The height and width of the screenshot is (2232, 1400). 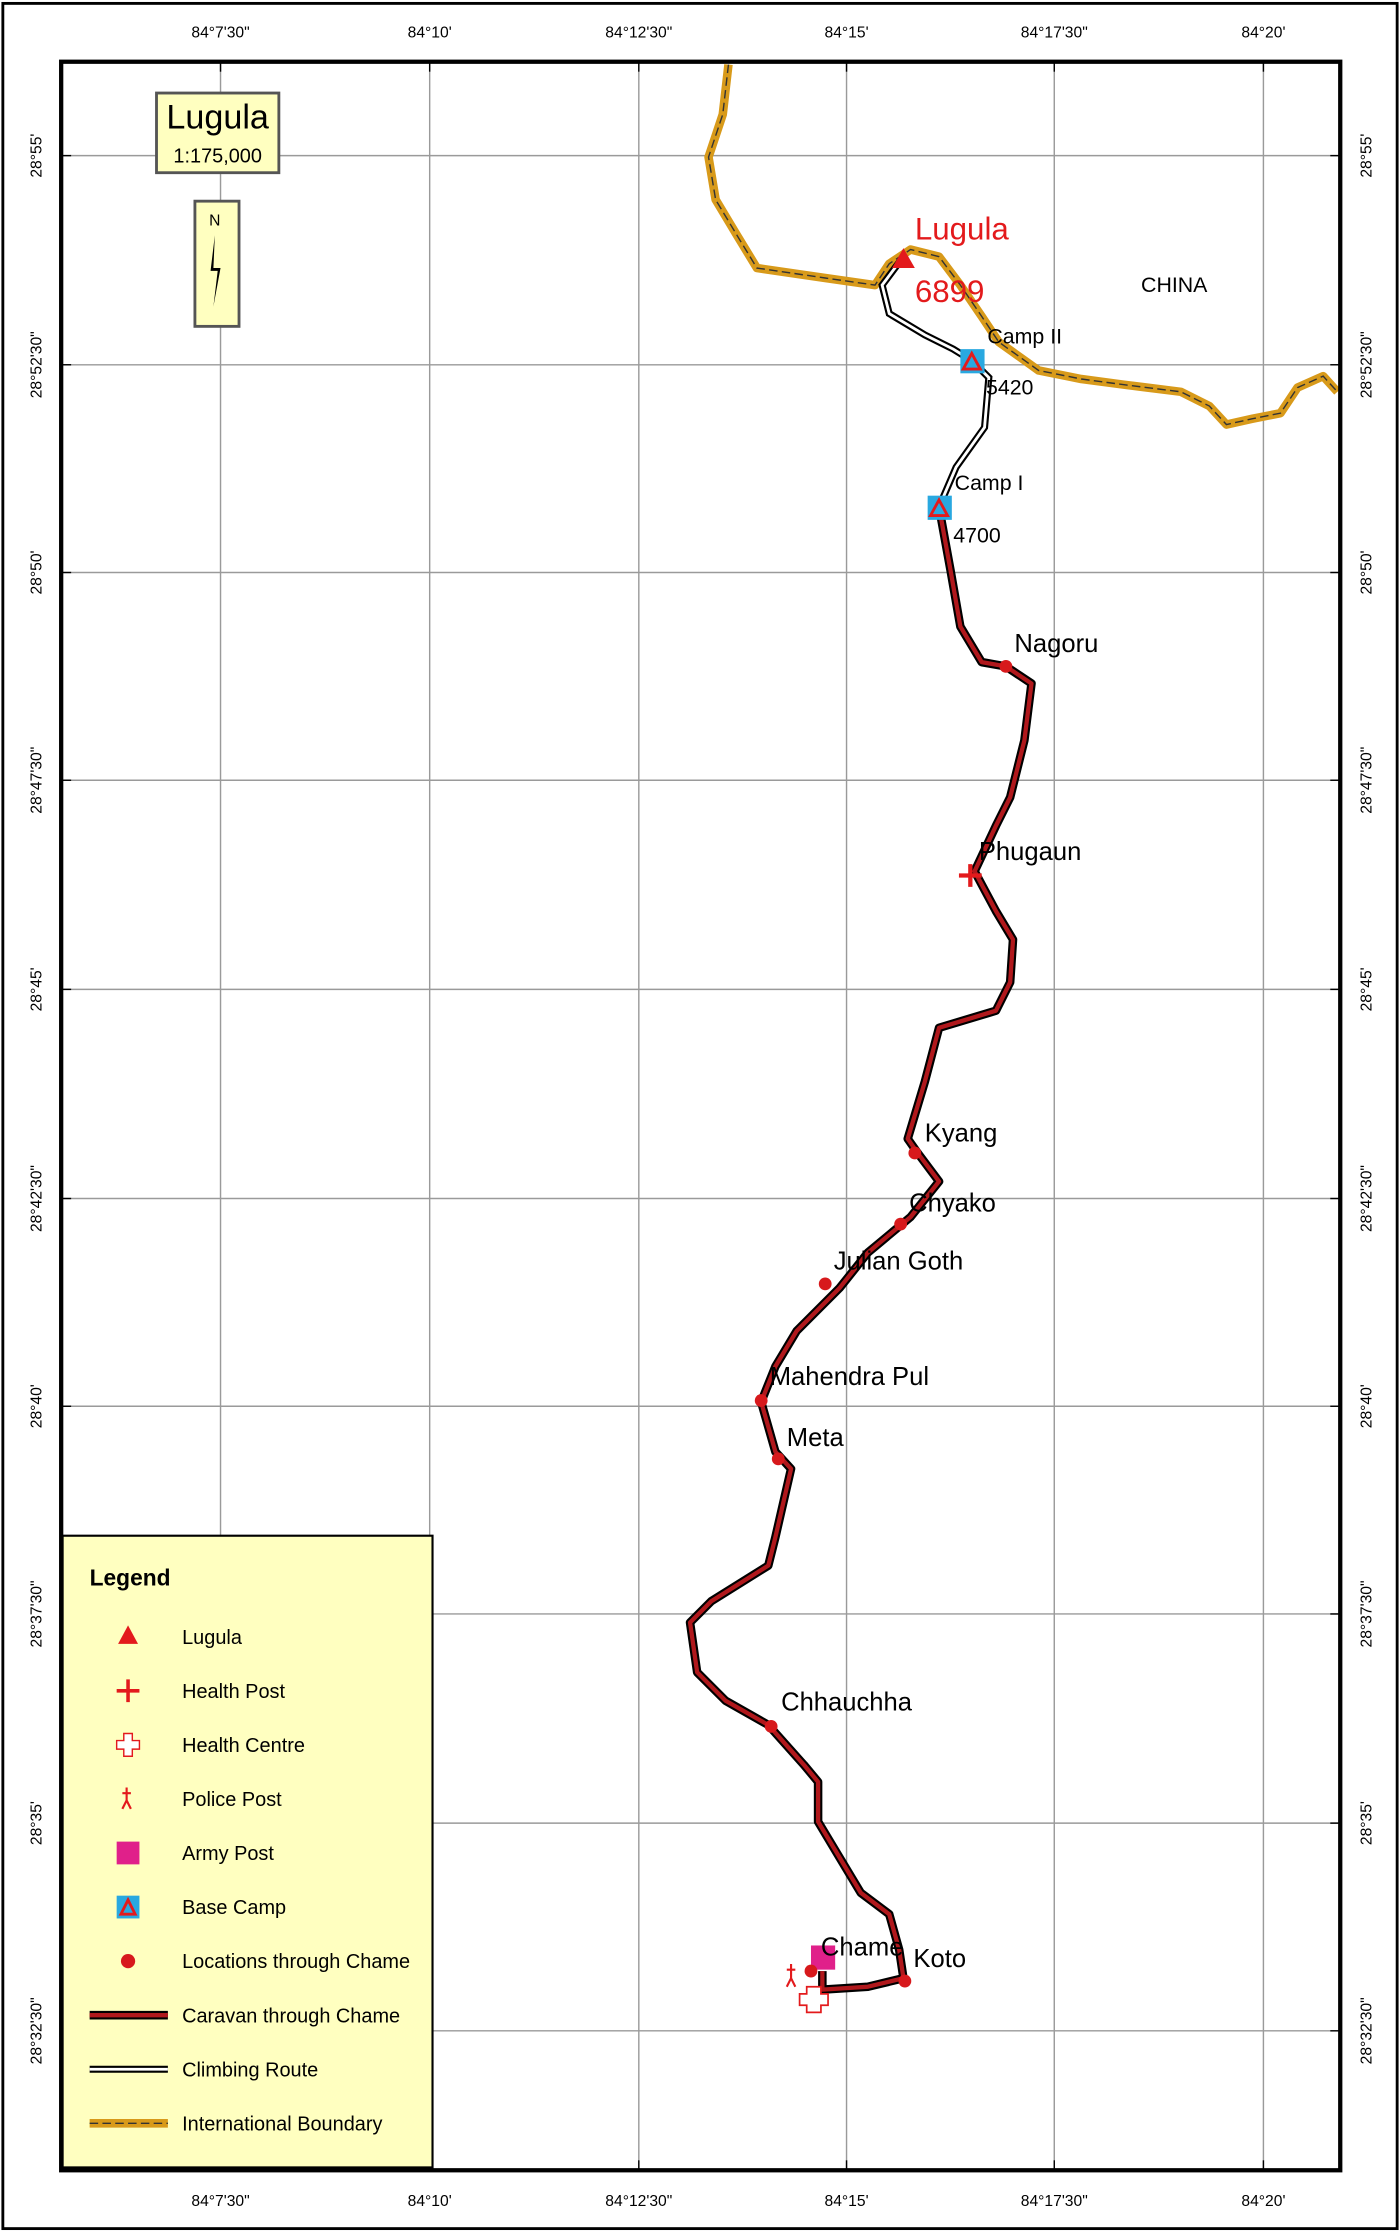 I want to click on place-label: Chhauchha, so click(x=847, y=1703).